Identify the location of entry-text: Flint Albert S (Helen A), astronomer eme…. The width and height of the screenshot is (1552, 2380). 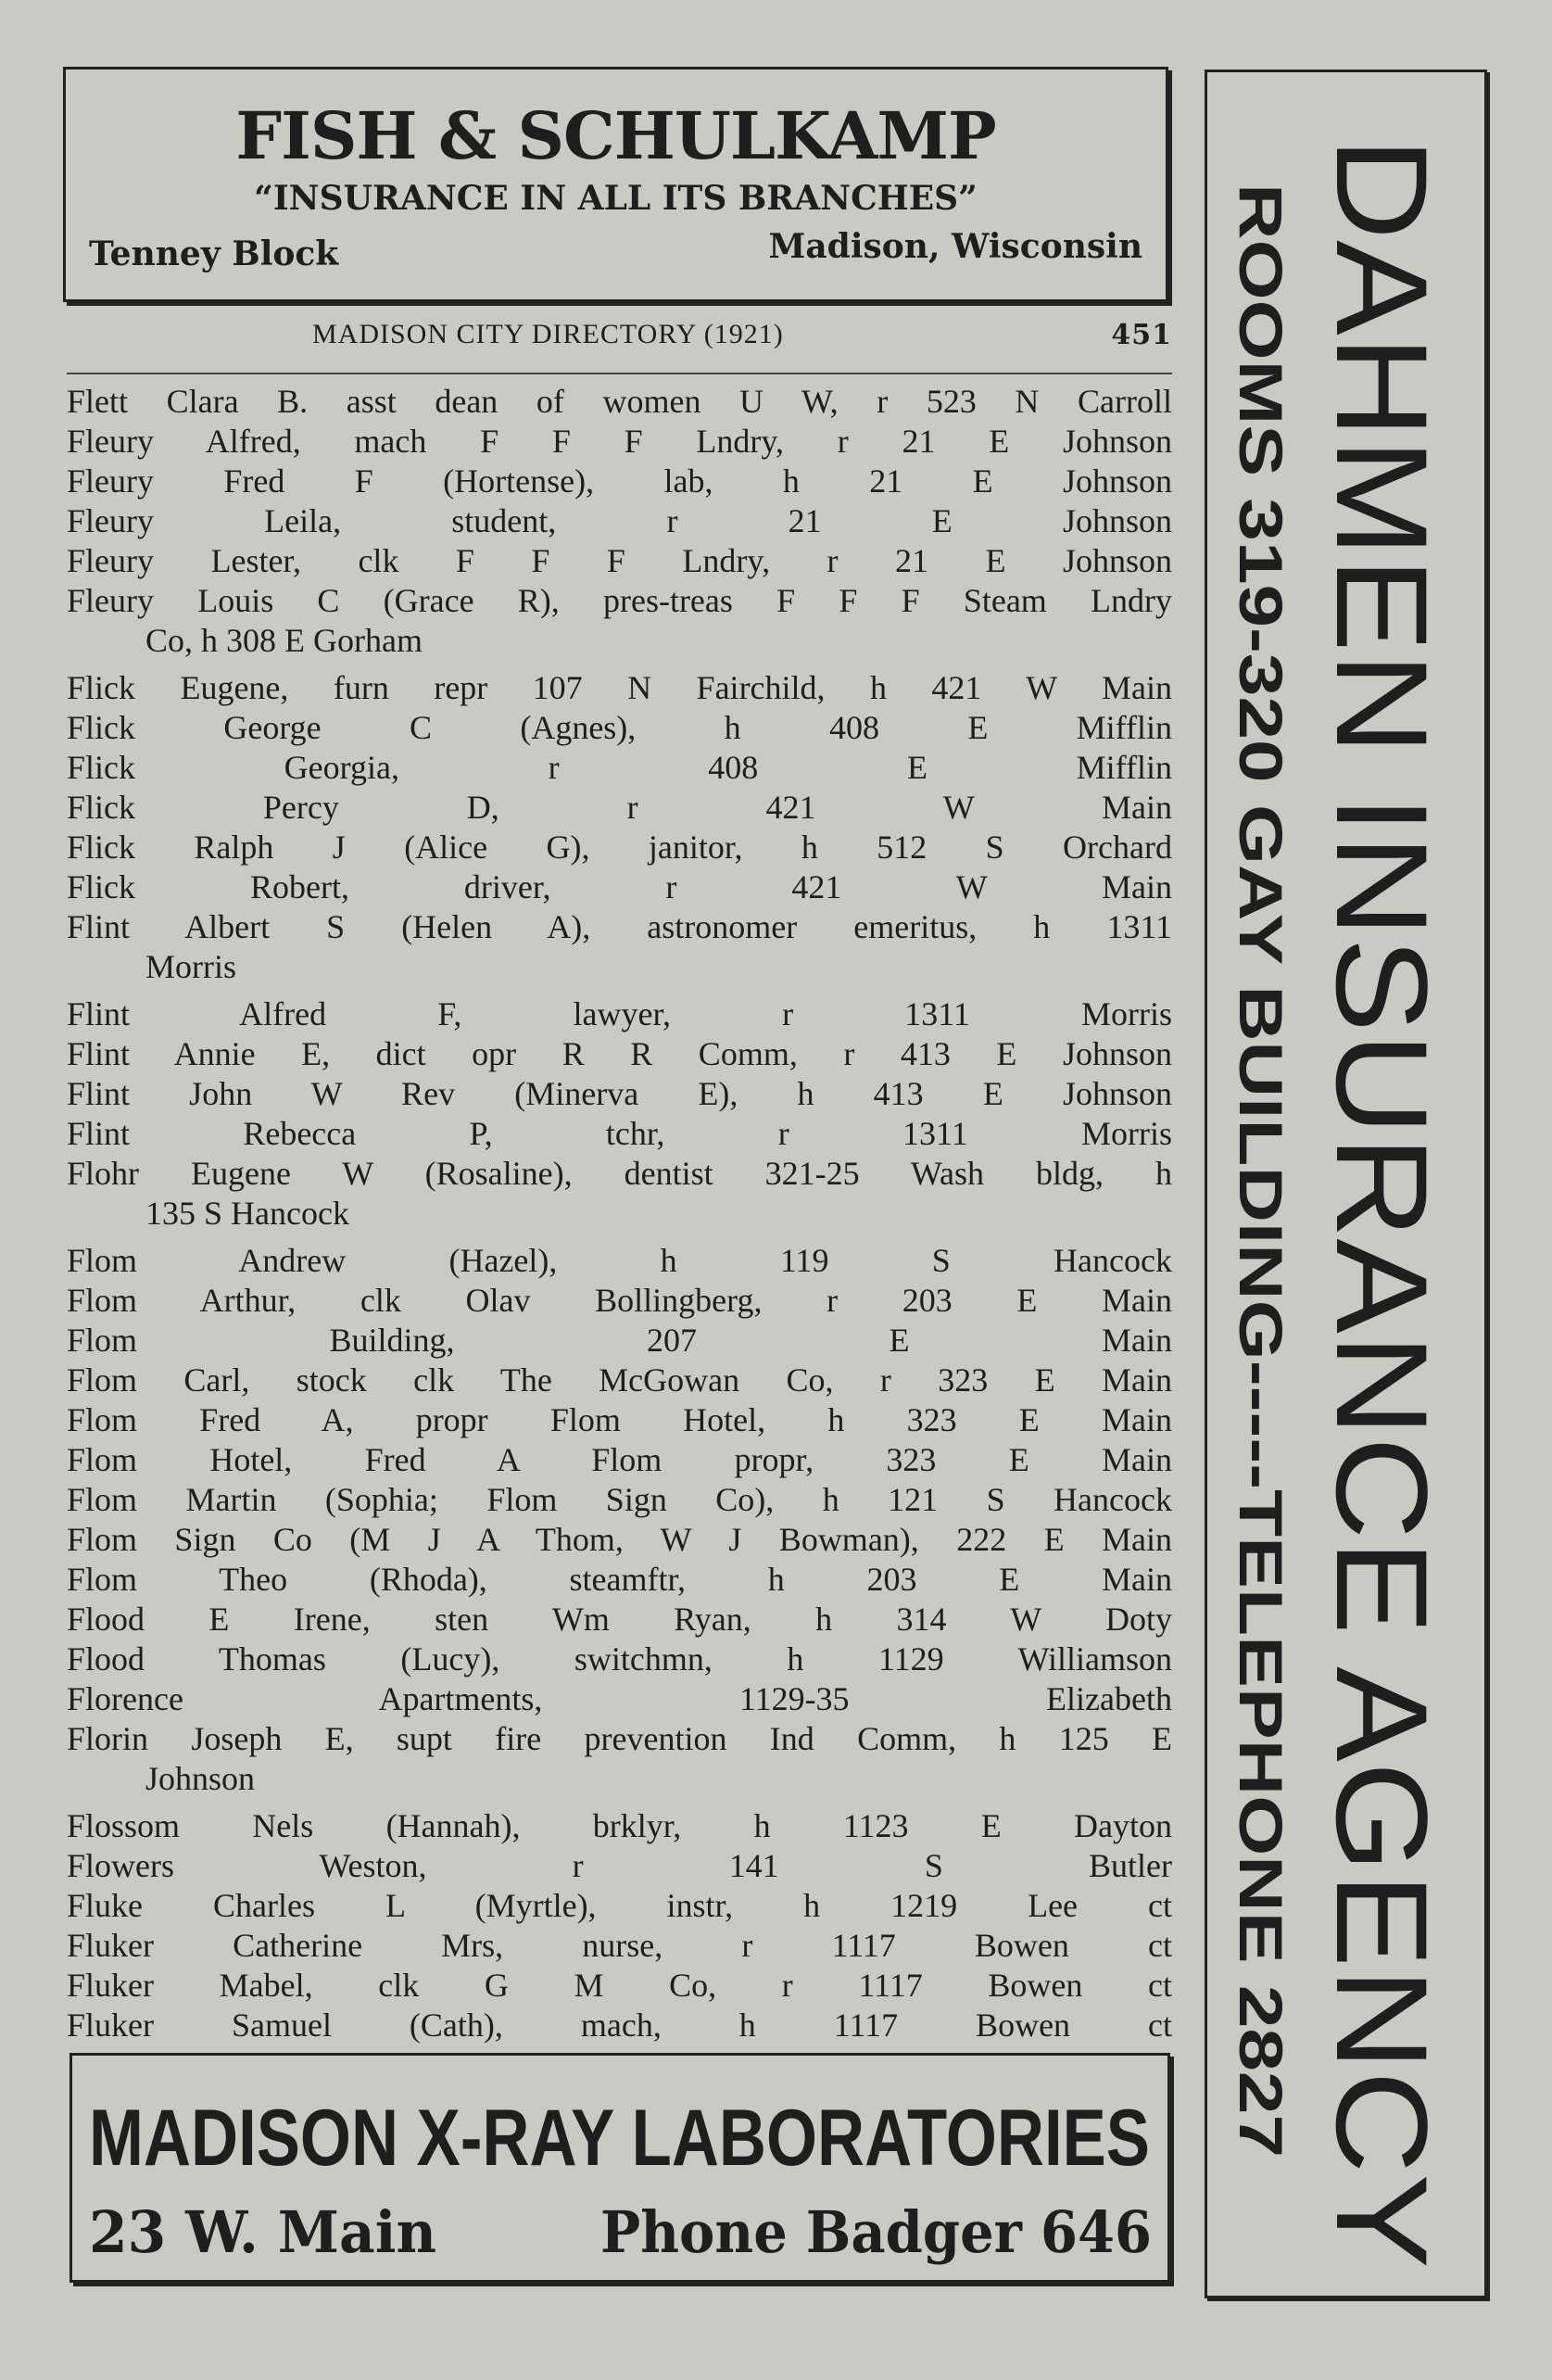
(619, 926).